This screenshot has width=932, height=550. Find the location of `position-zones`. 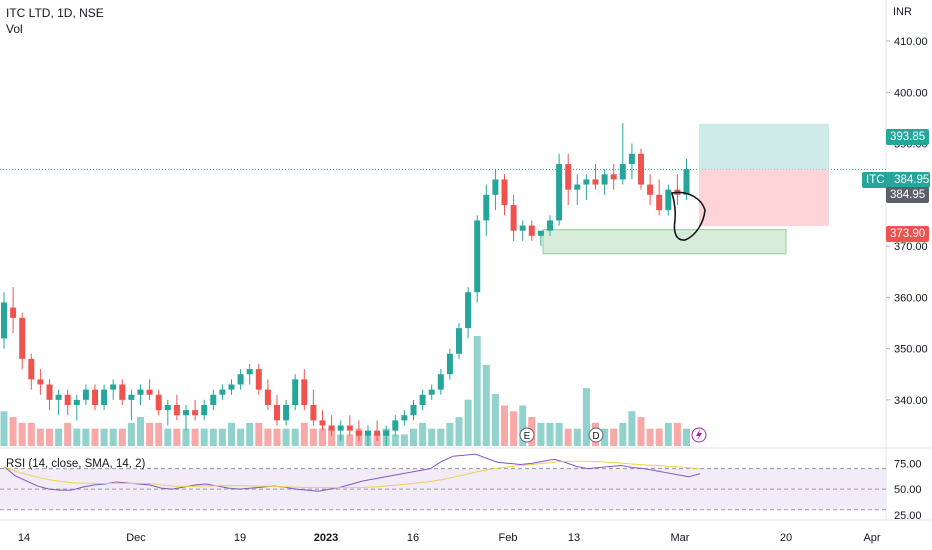

position-zones is located at coordinates (685, 189).